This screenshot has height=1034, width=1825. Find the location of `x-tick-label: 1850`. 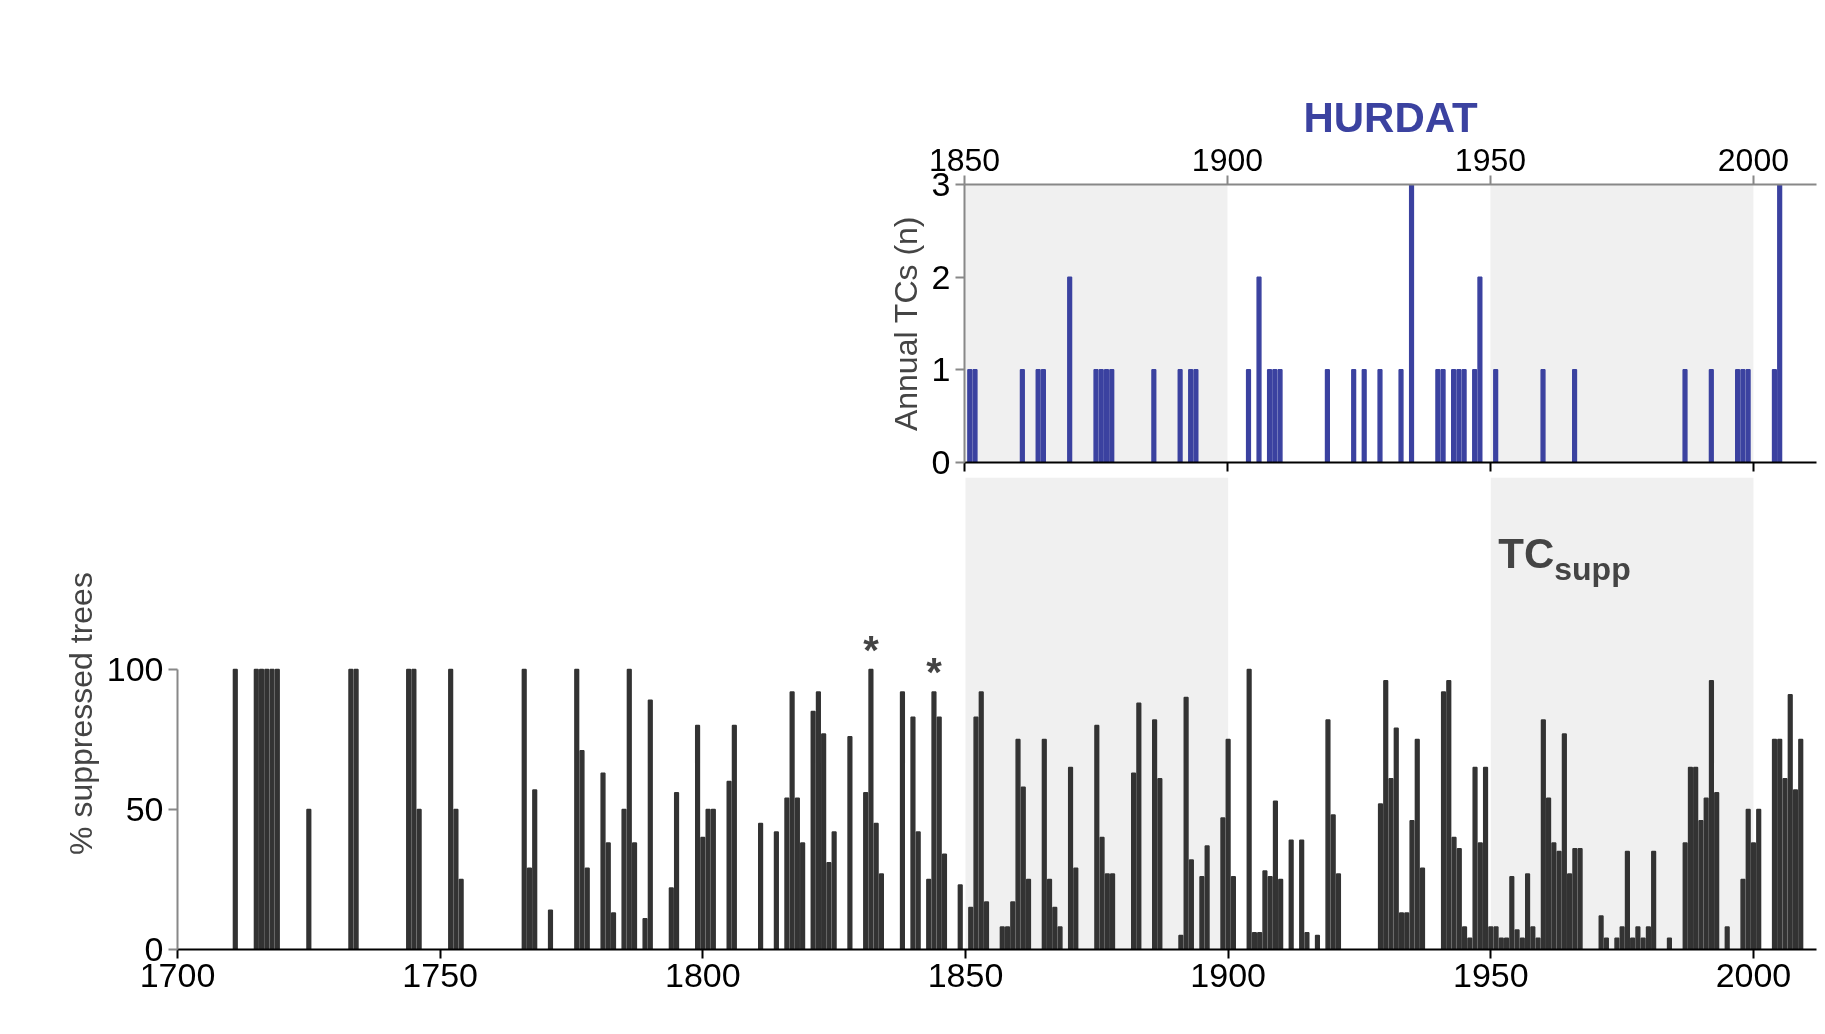

x-tick-label: 1850 is located at coordinates (965, 974).